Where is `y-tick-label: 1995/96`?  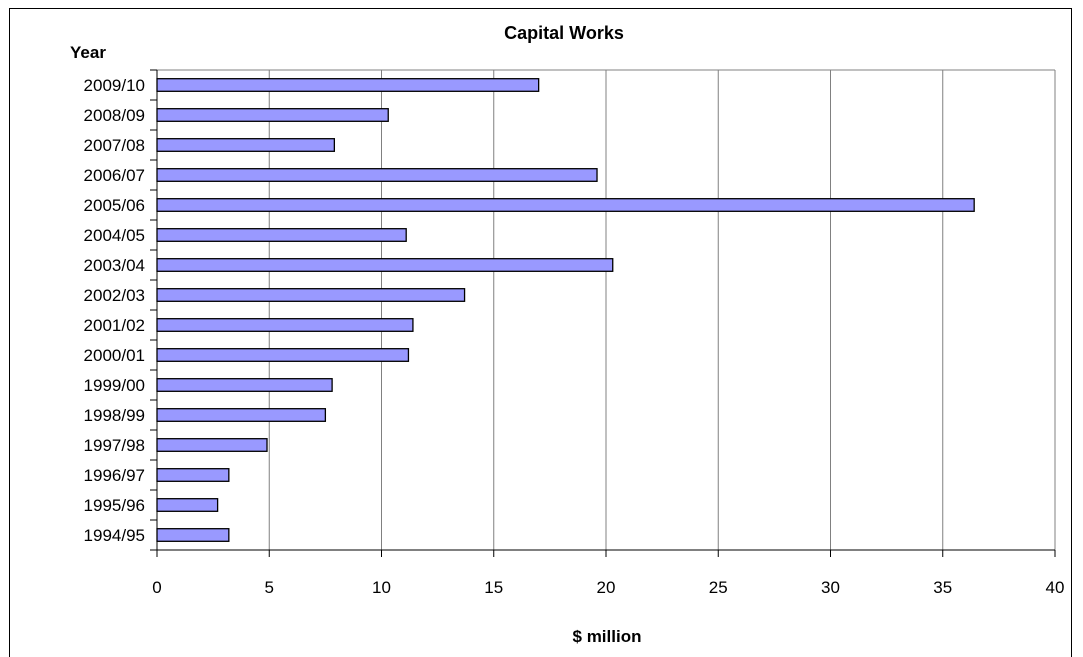 y-tick-label: 1995/96 is located at coordinates (114, 505).